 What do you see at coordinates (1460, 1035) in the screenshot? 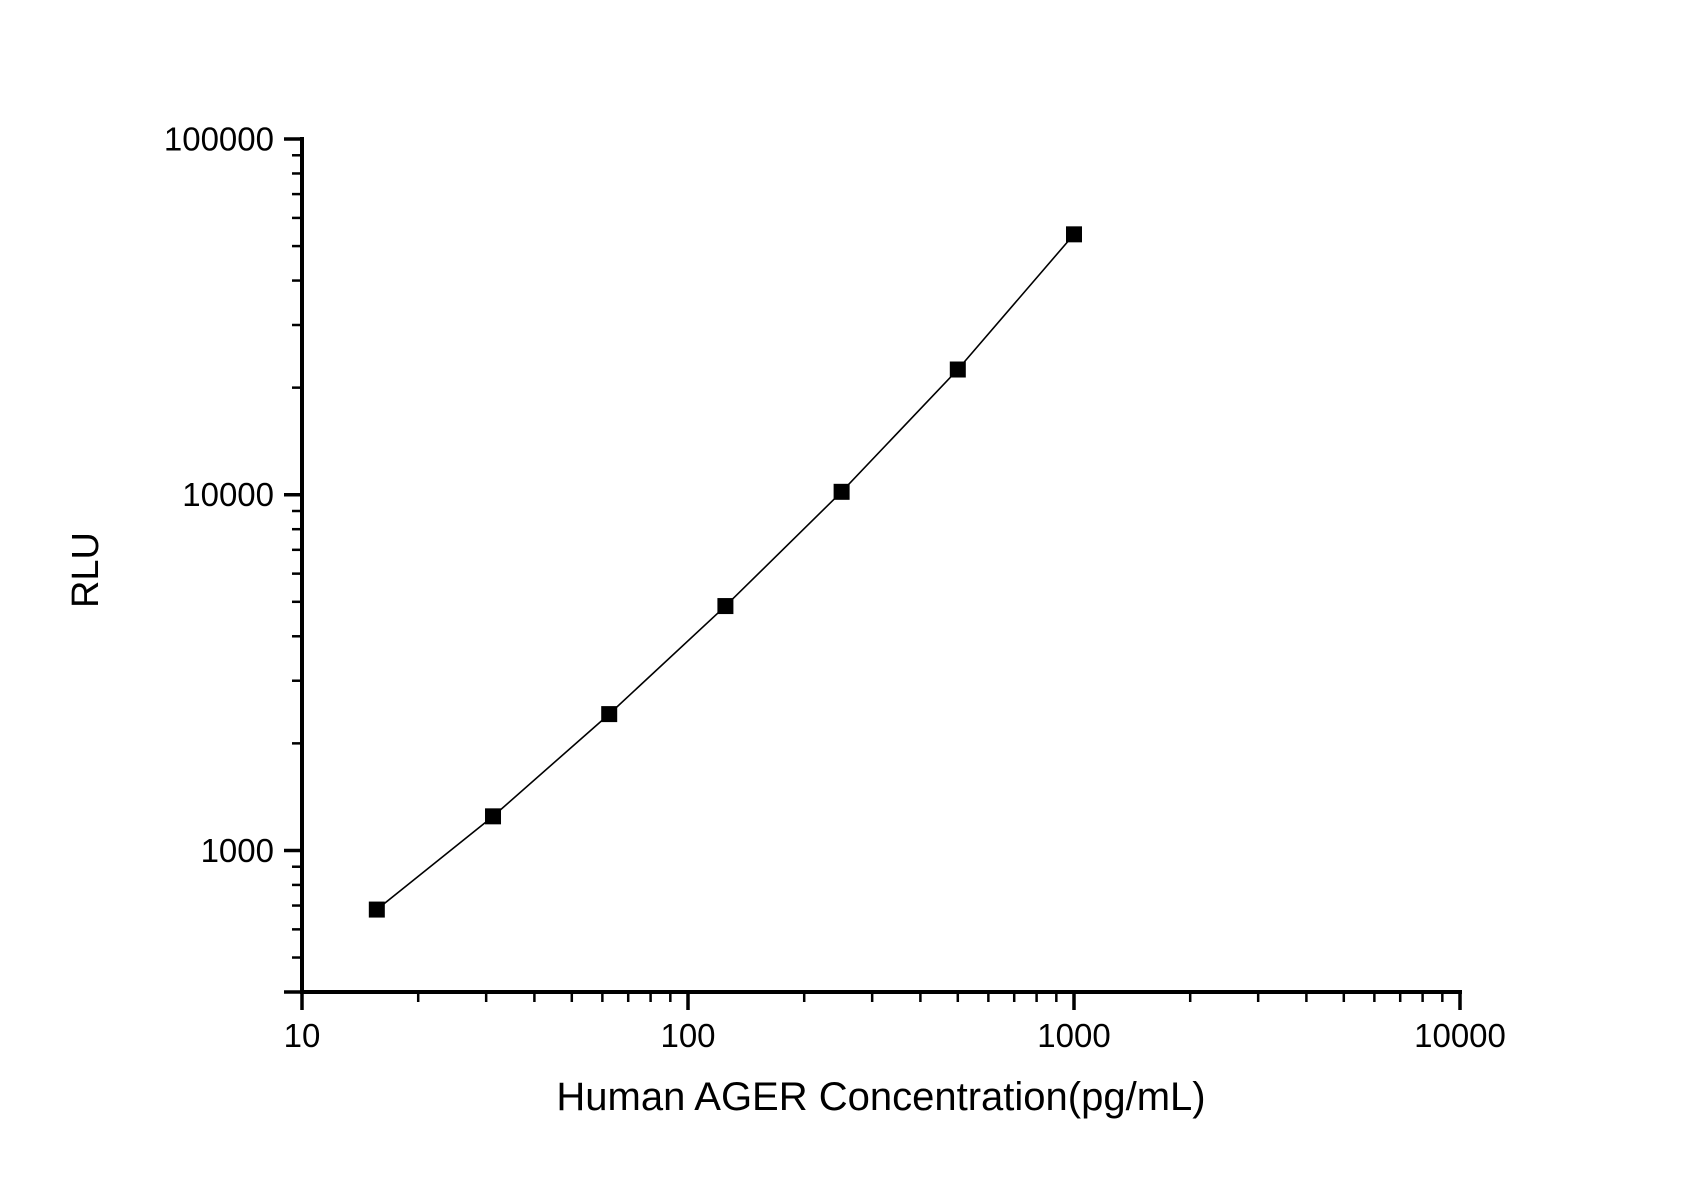
I see `x-tick-label: 10000` at bounding box center [1460, 1035].